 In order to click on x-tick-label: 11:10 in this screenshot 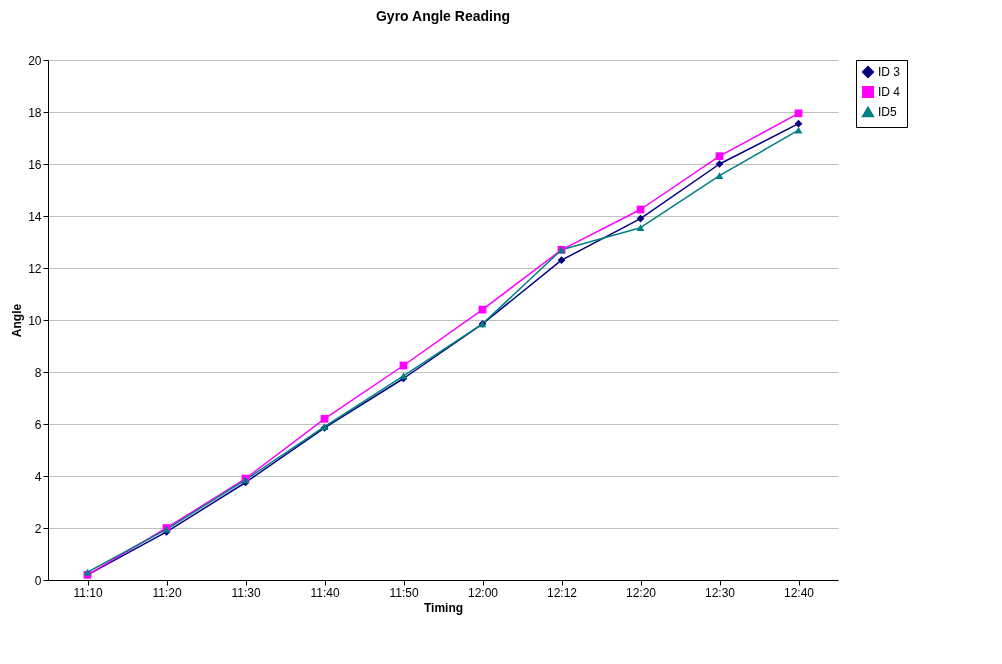, I will do `click(88, 592)`.